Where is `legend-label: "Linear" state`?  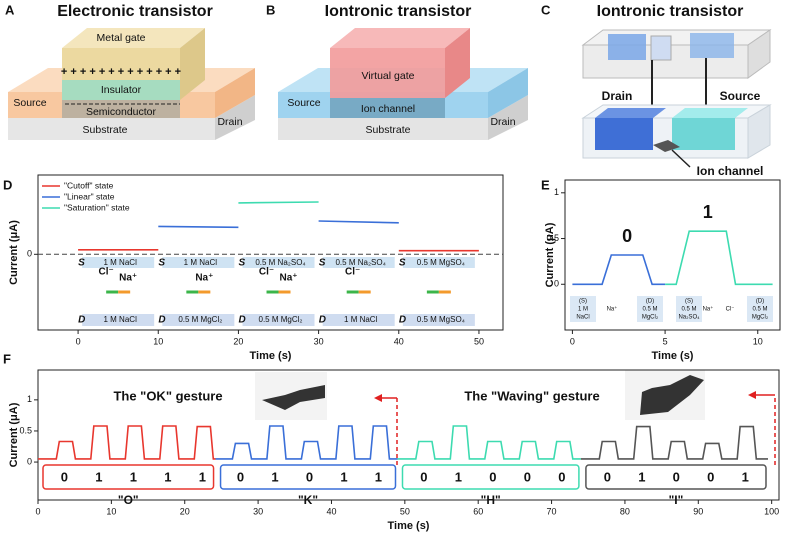
legend-label: "Linear" state is located at coordinates (89, 196).